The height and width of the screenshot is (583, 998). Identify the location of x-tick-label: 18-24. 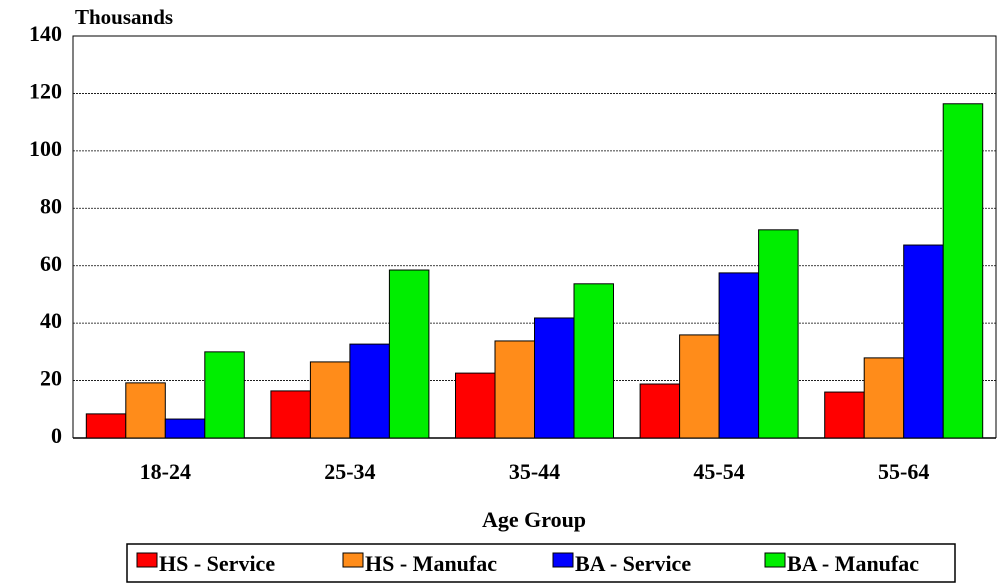
(165, 471).